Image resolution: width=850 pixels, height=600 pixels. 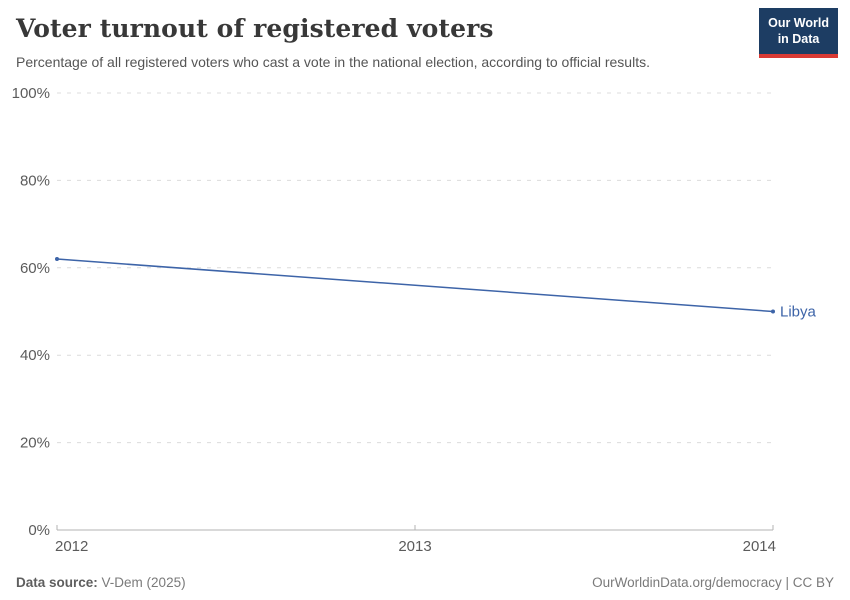 I want to click on y-axis-tick-label: 80%, so click(x=35, y=180).